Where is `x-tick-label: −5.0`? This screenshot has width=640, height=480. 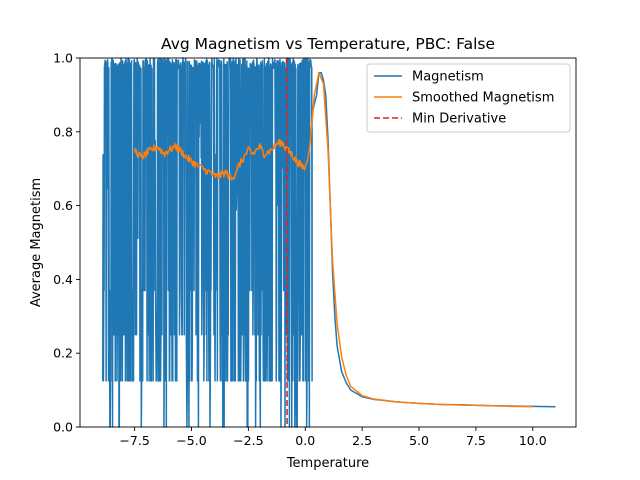
x-tick-label: −5.0 is located at coordinates (191, 440).